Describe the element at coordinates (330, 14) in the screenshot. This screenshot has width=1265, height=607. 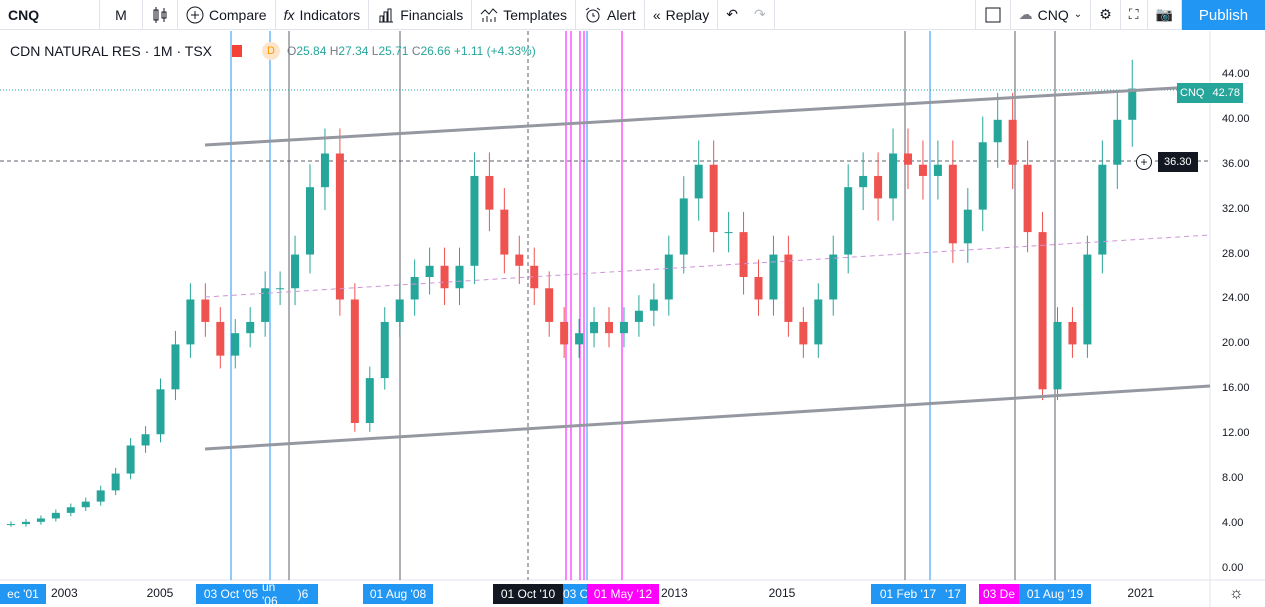
I see `indicators-label: Indicators` at that location.